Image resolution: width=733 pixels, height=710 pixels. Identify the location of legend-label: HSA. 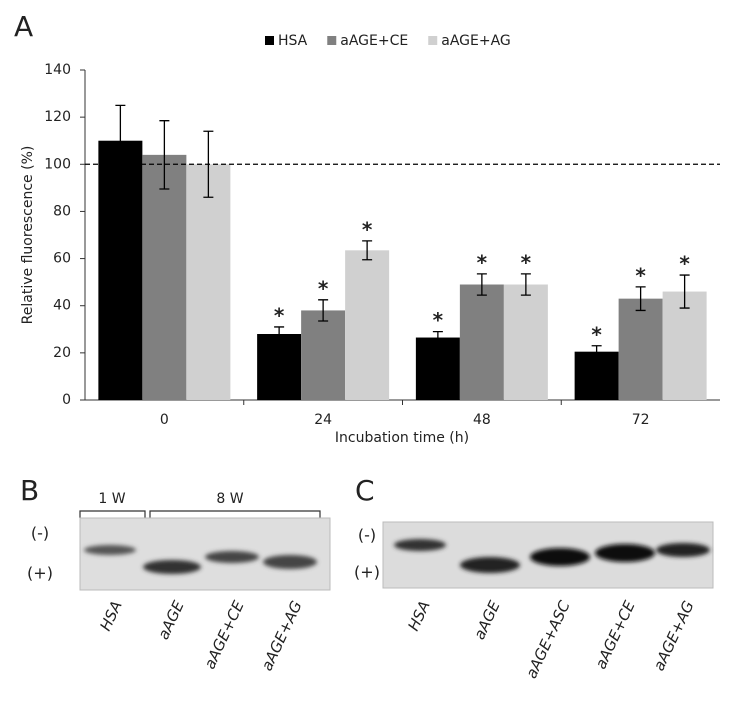
(293, 41).